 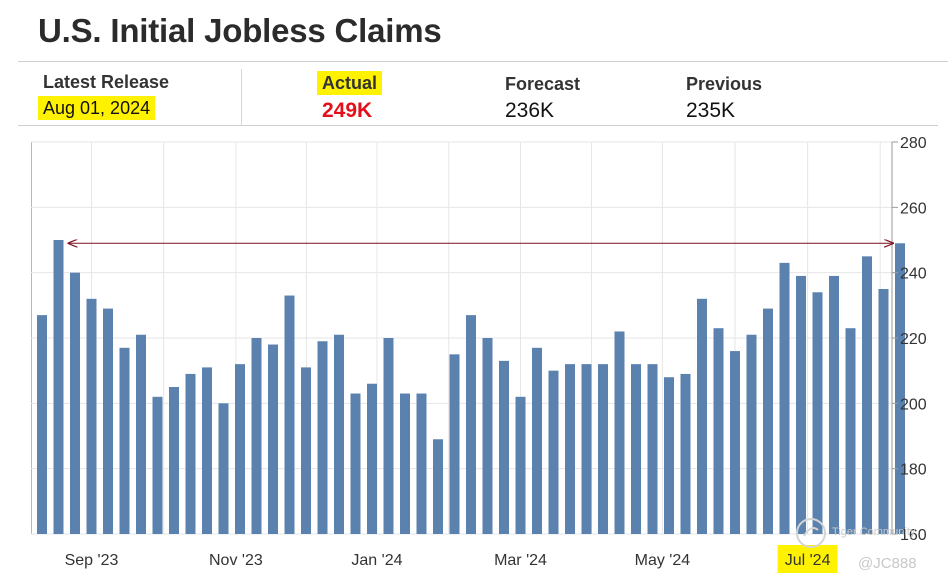 I want to click on x-tick-label: Jul '24, so click(x=808, y=560).